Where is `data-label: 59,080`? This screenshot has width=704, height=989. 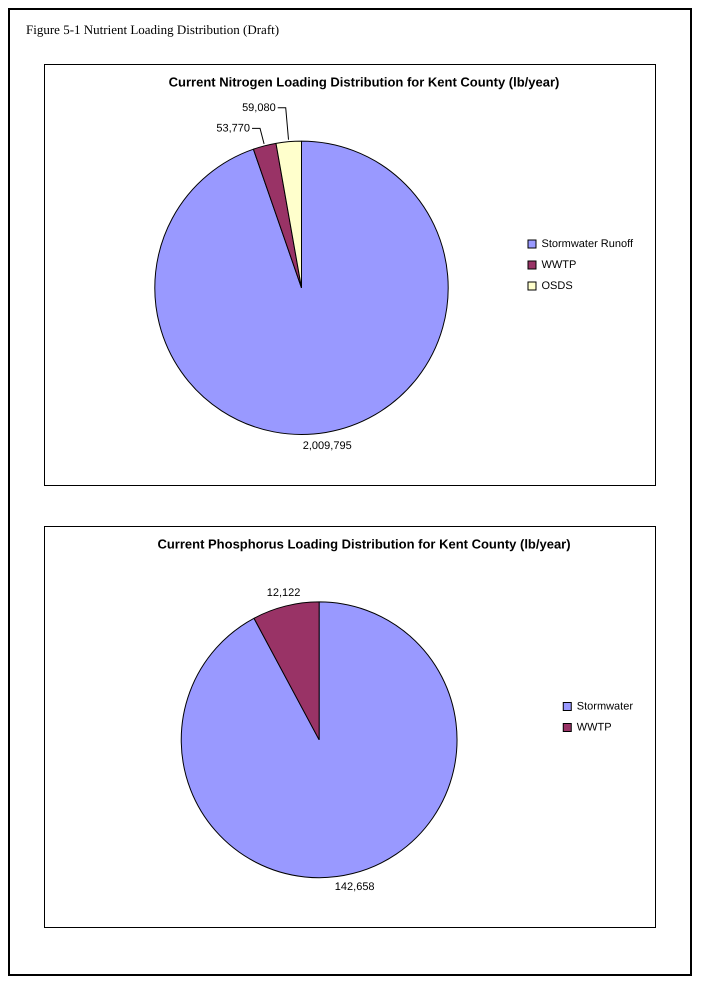
data-label: 59,080 is located at coordinates (259, 108).